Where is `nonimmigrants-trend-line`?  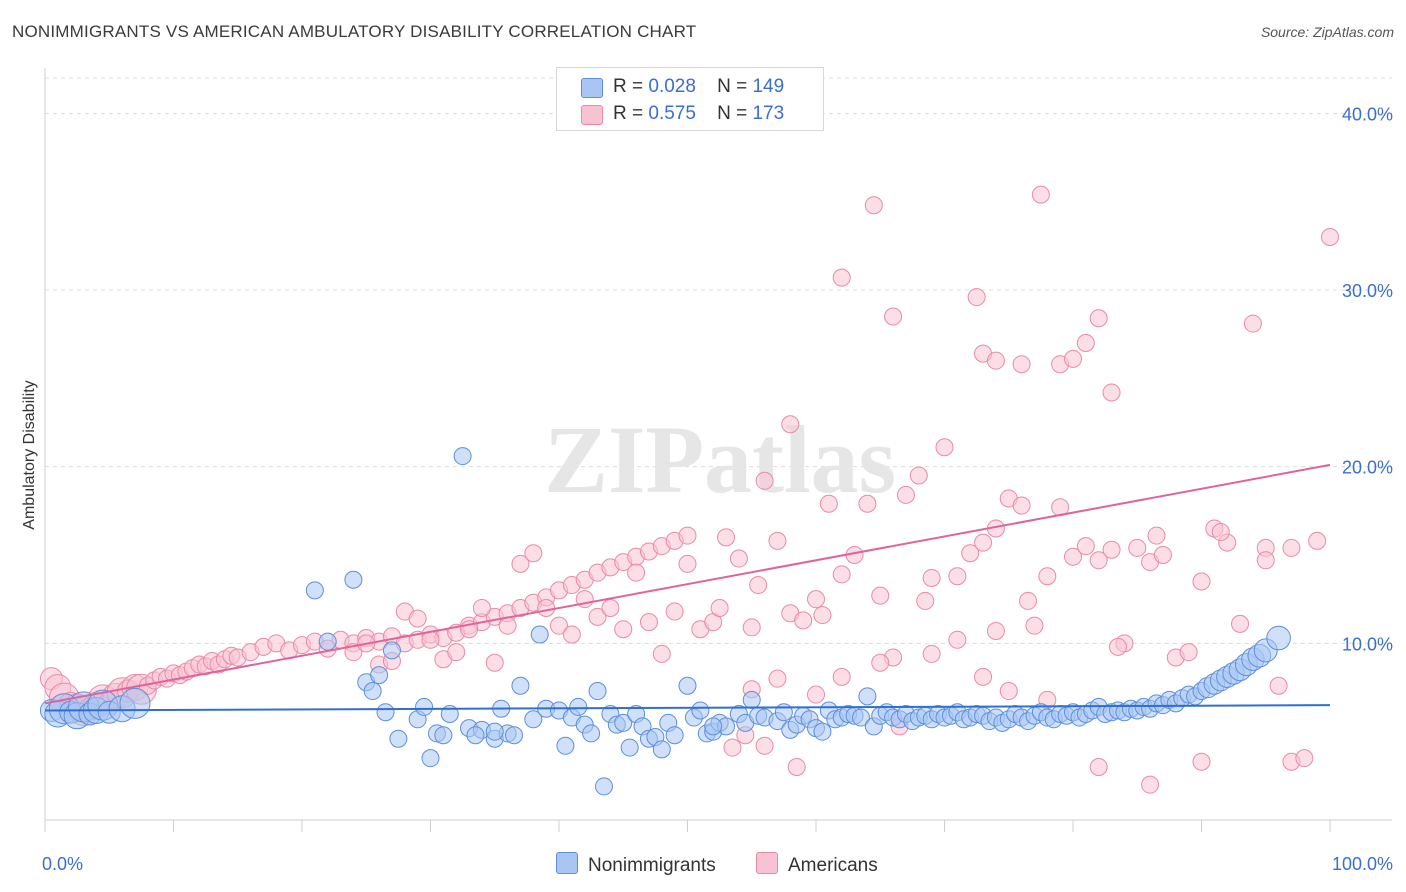
nonimmigrants-trend-line is located at coordinates (687, 708).